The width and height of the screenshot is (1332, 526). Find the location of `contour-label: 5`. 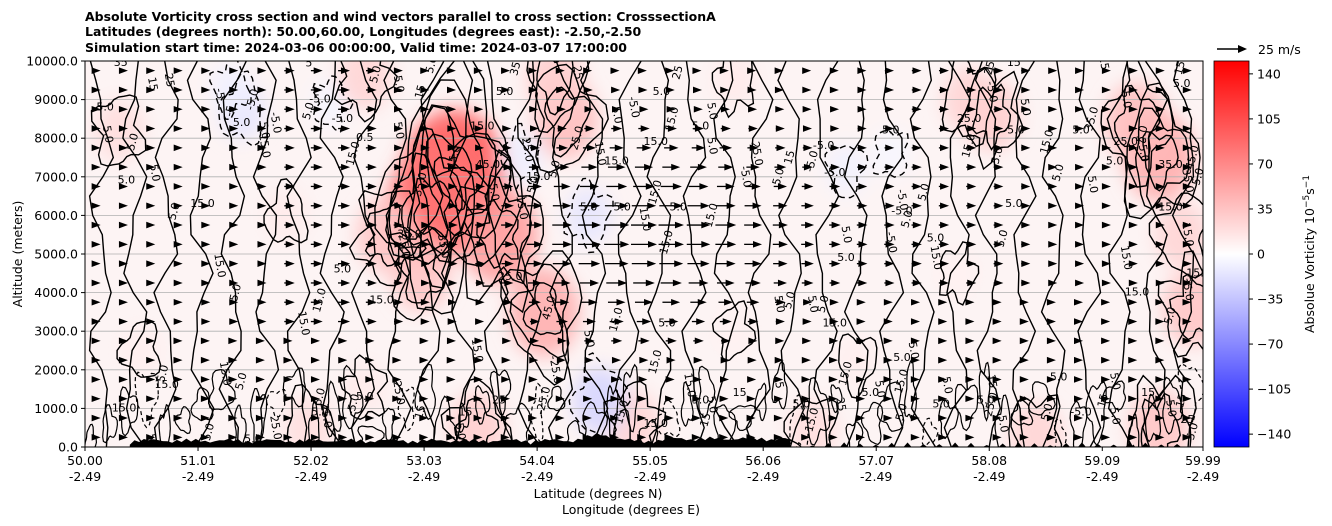

contour-label: 5 is located at coordinates (779, 385).